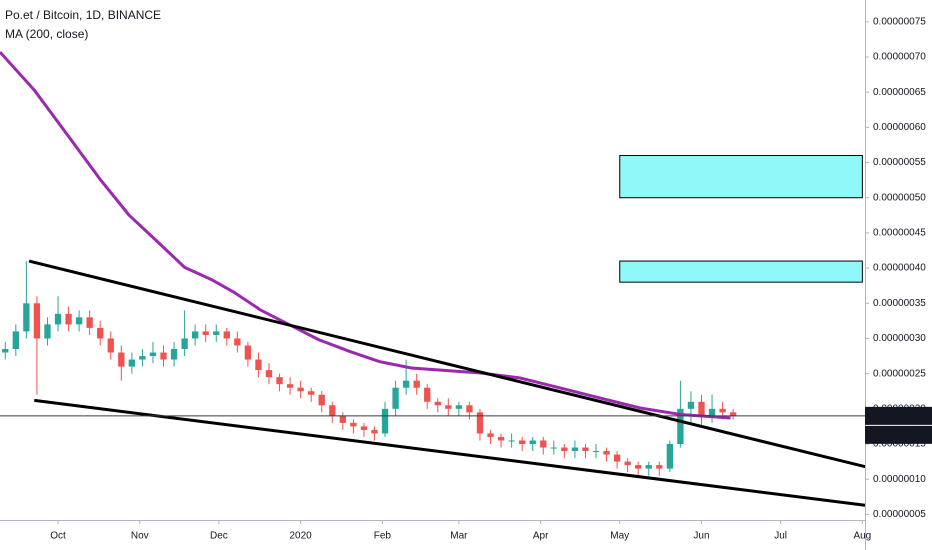  What do you see at coordinates (899, 162) in the screenshot?
I see `y-tick-label: 0.00000055` at bounding box center [899, 162].